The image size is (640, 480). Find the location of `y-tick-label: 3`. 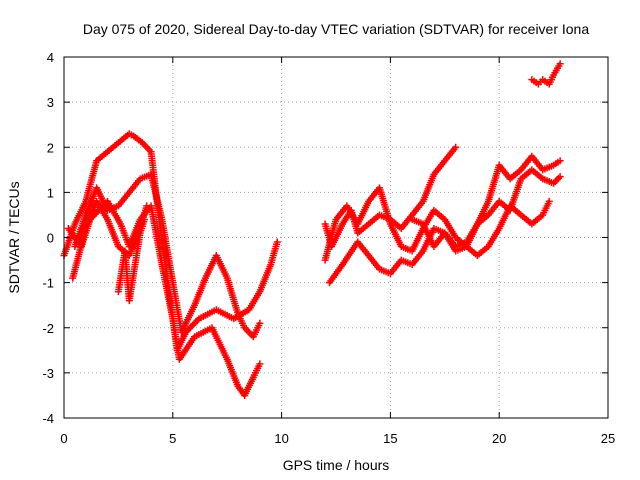

y-tick-label: 3 is located at coordinates (50, 102).